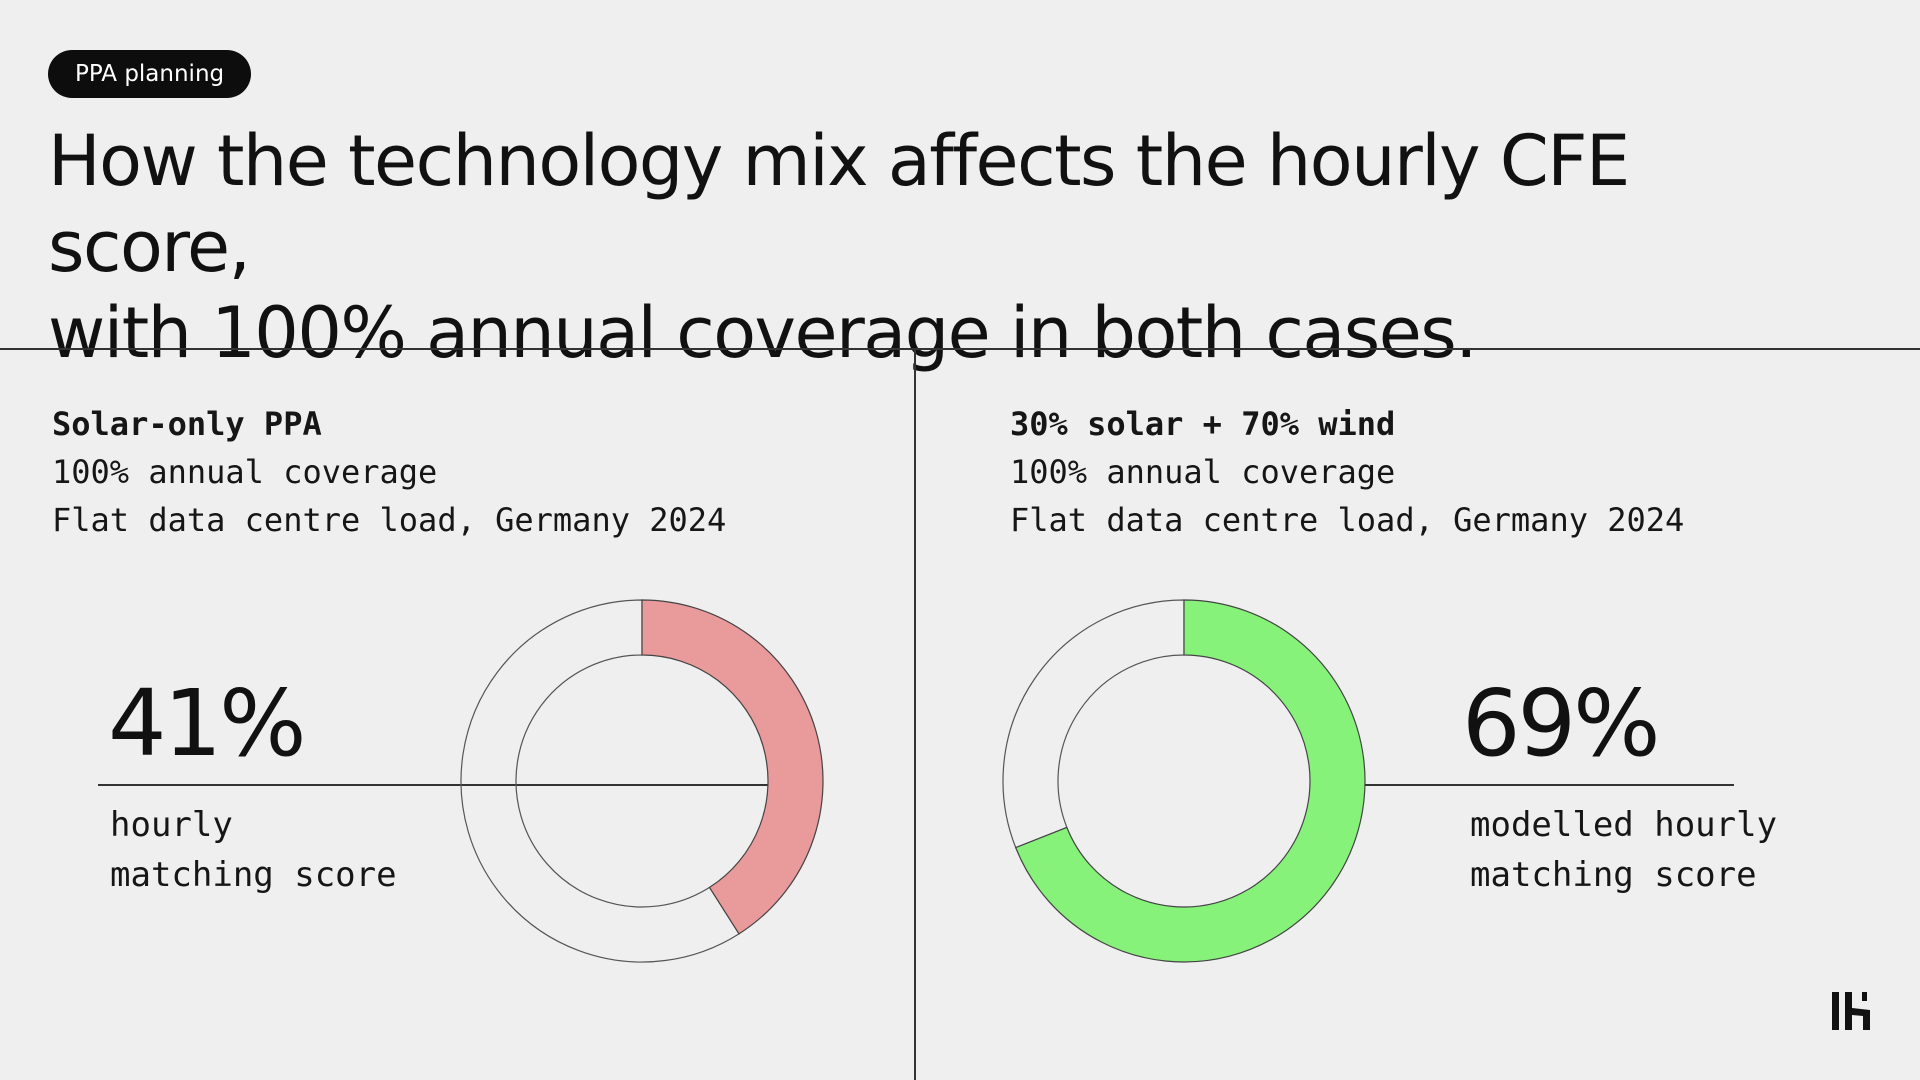 Image resolution: width=1920 pixels, height=1080 pixels. What do you see at coordinates (1537, 785) in the screenshot?
I see `mix-metric-rule` at bounding box center [1537, 785].